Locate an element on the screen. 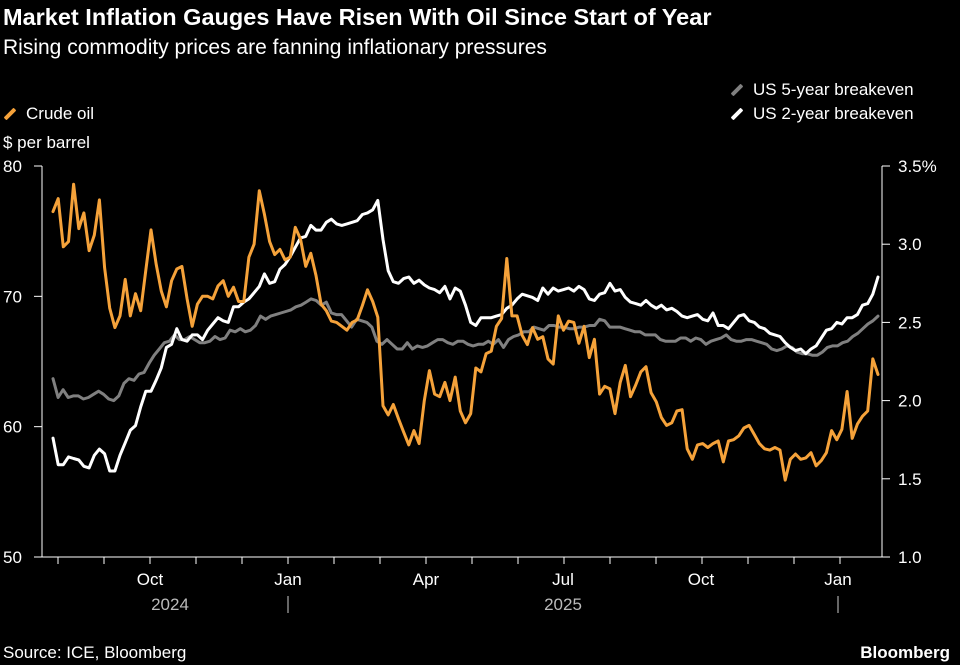  x-year-label: 2024 is located at coordinates (170, 604).